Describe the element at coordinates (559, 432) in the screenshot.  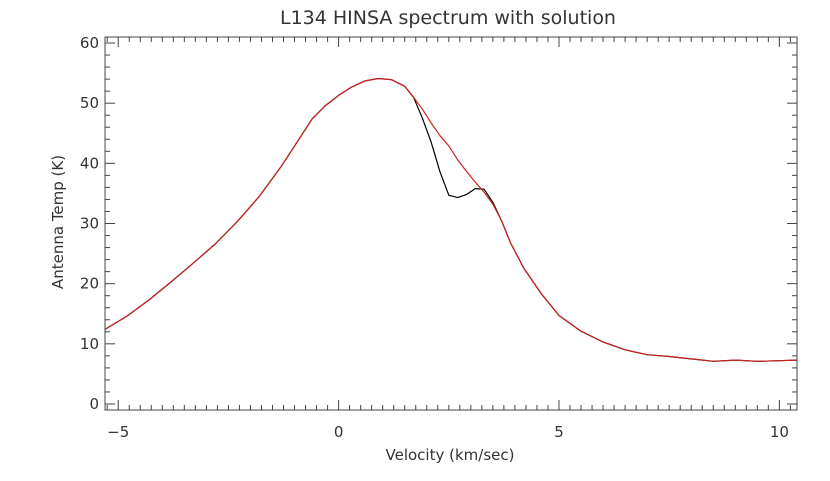
I see `x-tick-label: 5` at that location.